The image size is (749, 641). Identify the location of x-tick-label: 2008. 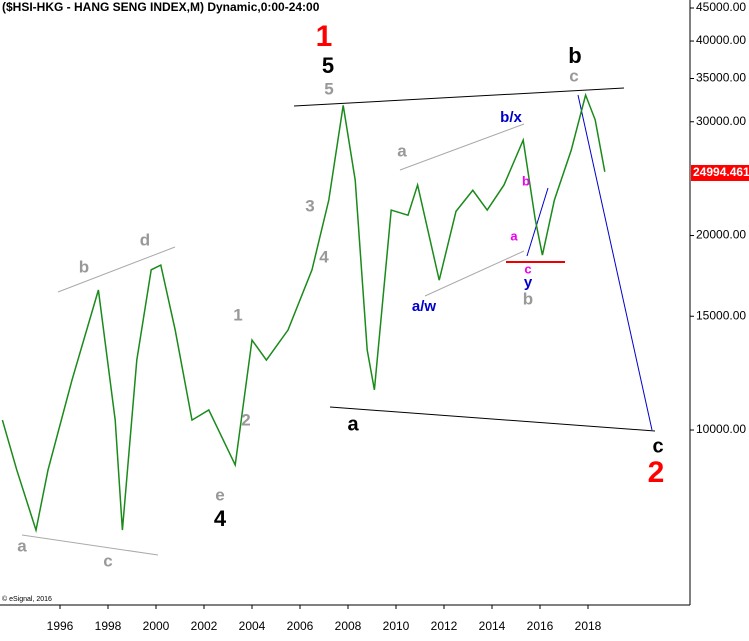
(348, 626).